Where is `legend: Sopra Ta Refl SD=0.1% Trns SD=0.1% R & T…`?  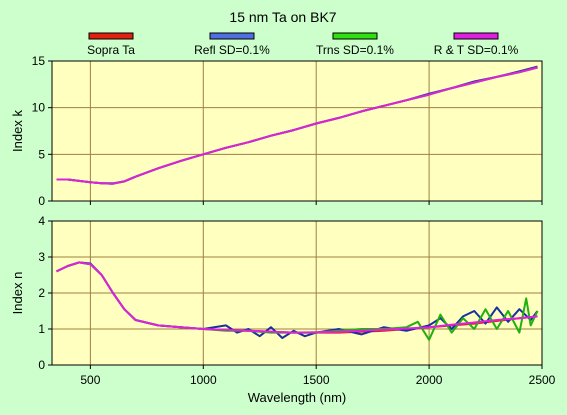 legend: Sopra Ta Refl SD=0.1% Trns SD=0.1% R & T… is located at coordinates (303, 44).